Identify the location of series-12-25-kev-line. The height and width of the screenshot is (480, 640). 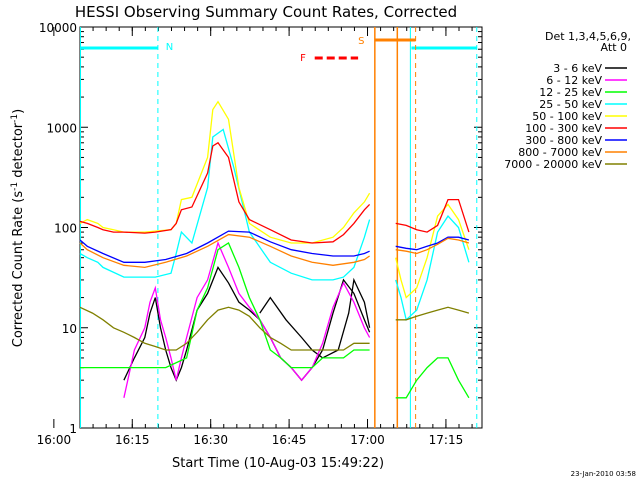
(225, 305).